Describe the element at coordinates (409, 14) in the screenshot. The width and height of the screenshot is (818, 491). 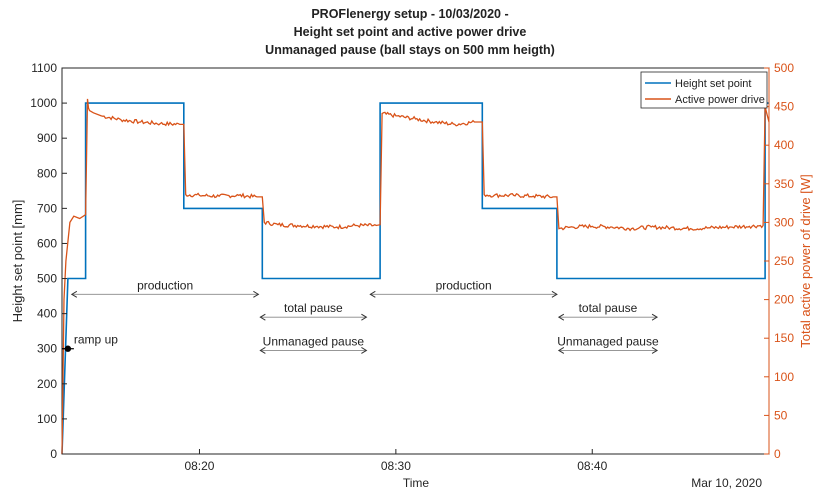
I see `chart-title-line-1: PROFlenergy setup - 10/03/2020 -` at that location.